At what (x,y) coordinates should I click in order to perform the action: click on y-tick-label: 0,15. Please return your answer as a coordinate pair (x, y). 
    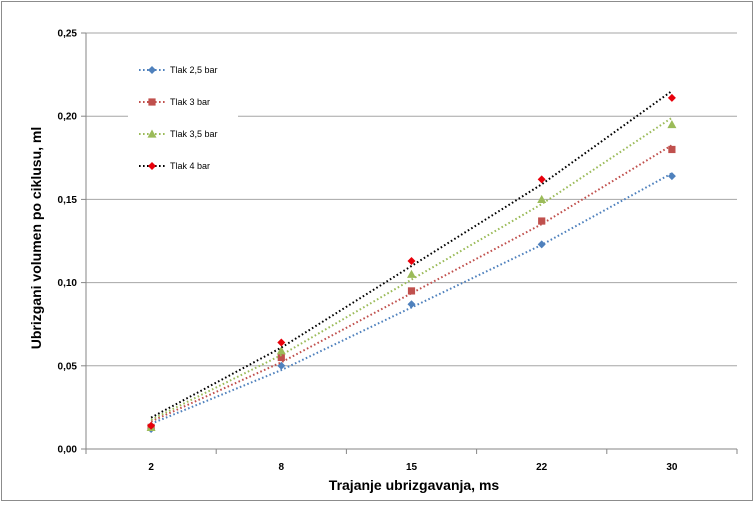
    Looking at the image, I should click on (68, 200).